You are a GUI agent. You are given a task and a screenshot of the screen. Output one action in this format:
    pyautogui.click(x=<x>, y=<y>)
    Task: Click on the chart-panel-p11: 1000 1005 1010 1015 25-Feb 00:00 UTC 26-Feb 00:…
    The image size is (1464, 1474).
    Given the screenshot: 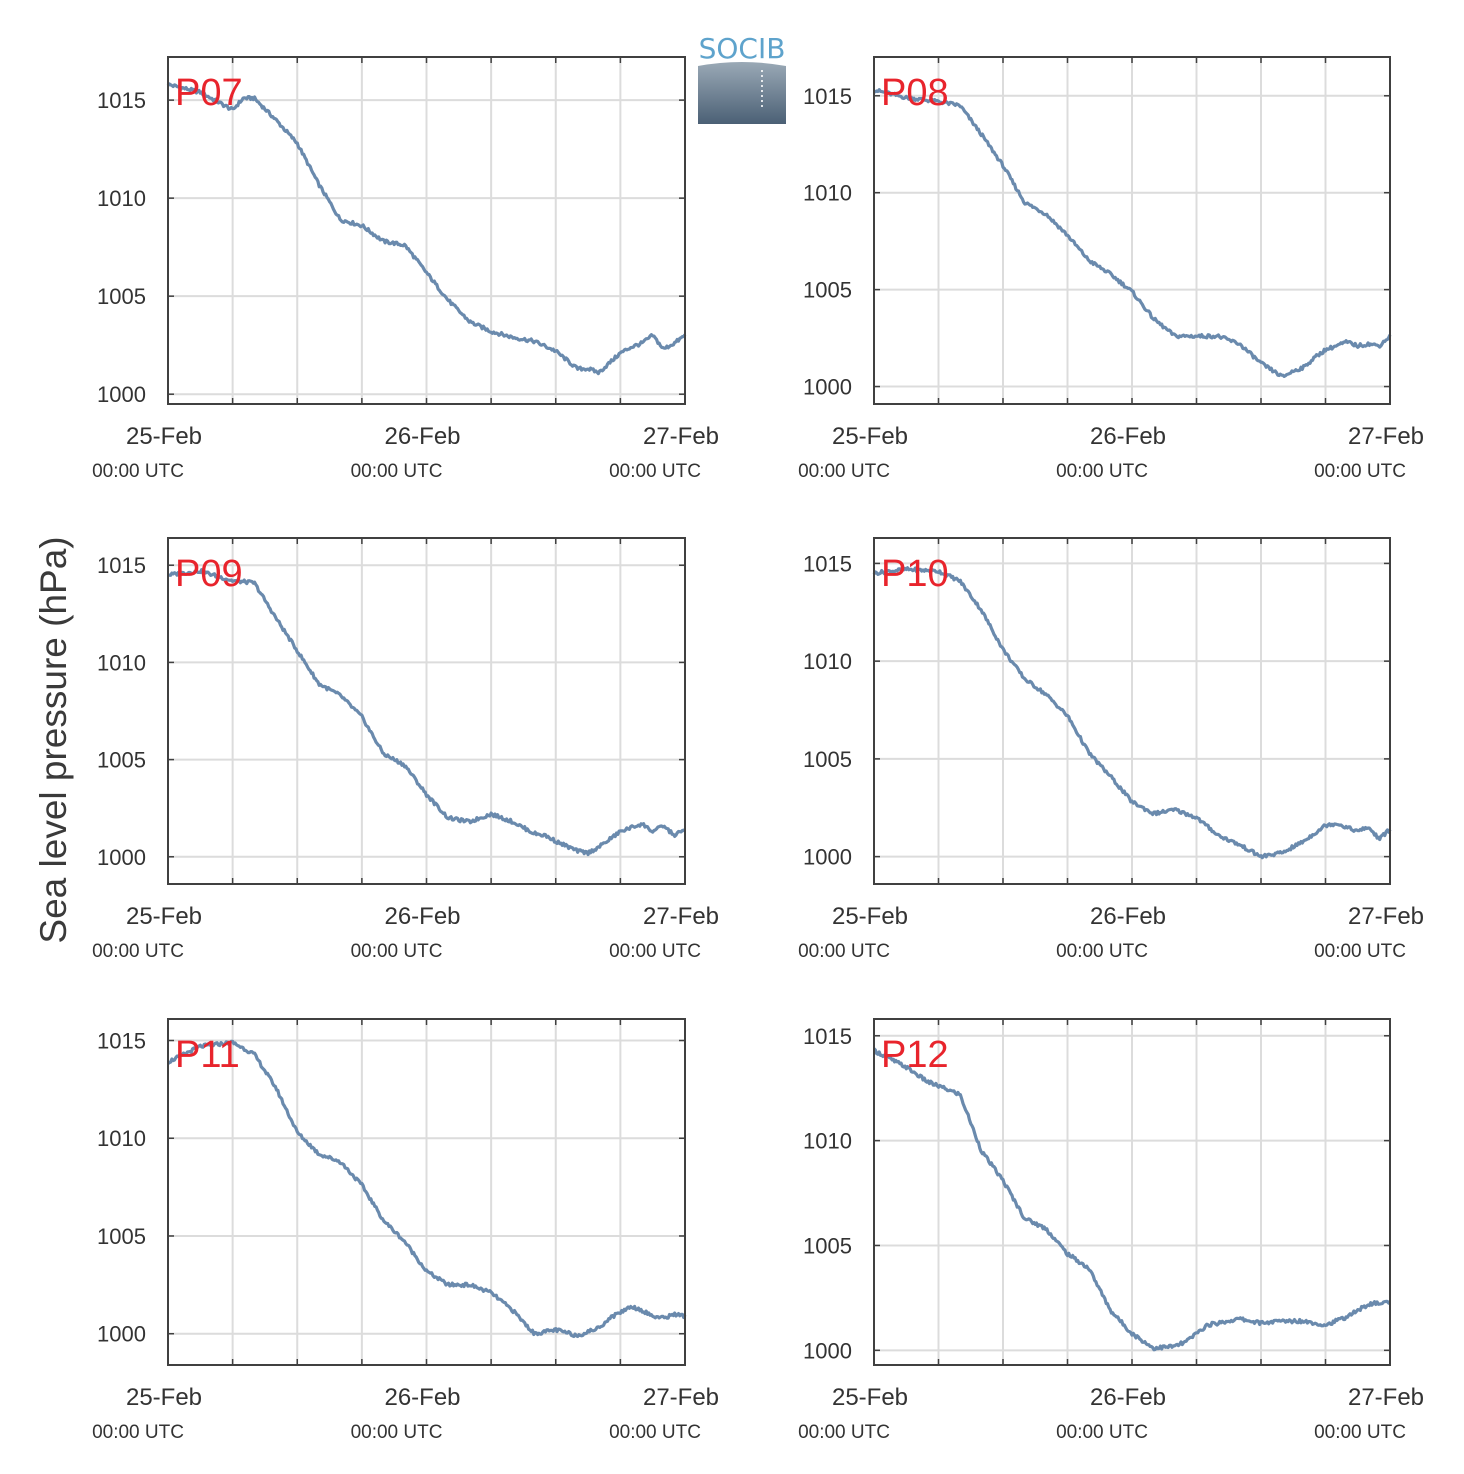 What is the action you would take?
    pyautogui.click(x=405, y=1230)
    